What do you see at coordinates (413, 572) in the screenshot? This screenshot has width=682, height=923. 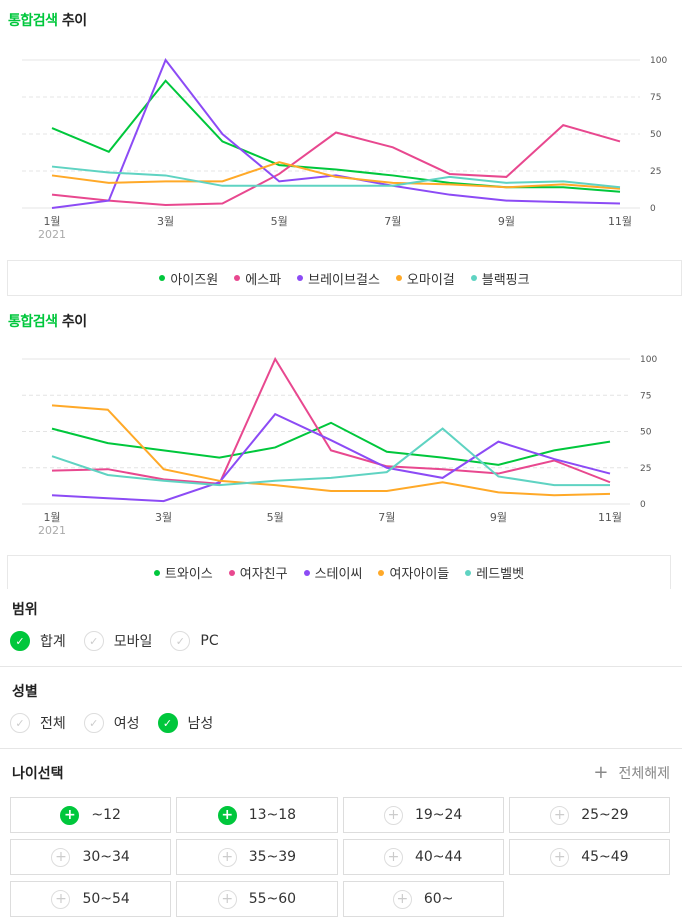 I see `legend-item: 여자아이들` at bounding box center [413, 572].